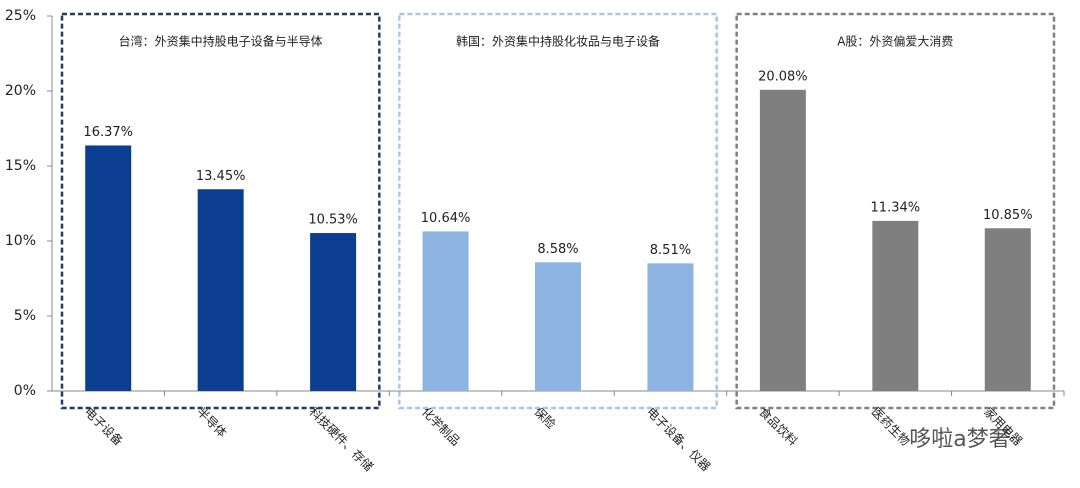 The width and height of the screenshot is (1080, 488). I want to click on x-tick-label: 化学制品, so click(441, 426).